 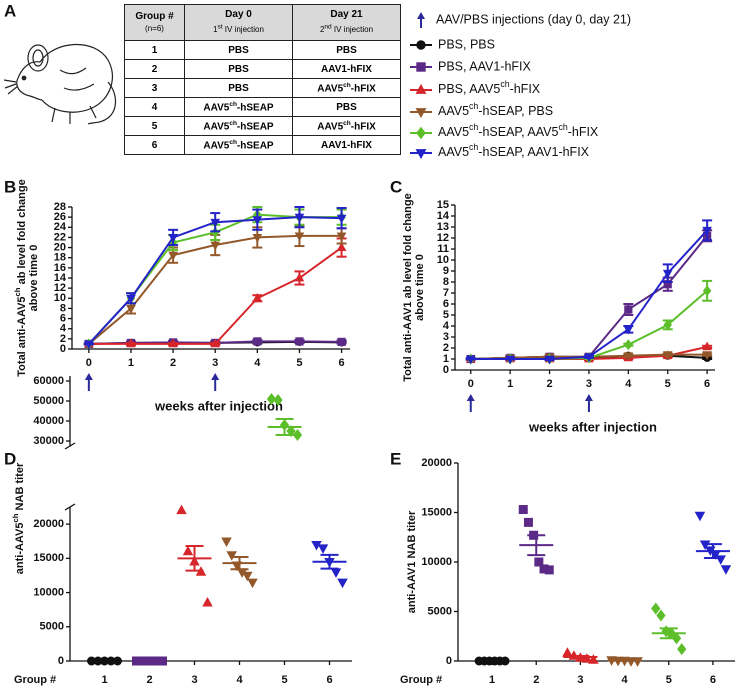 What do you see at coordinates (48, 401) in the screenshot?
I see `y-tick-label: 50000` at bounding box center [48, 401].